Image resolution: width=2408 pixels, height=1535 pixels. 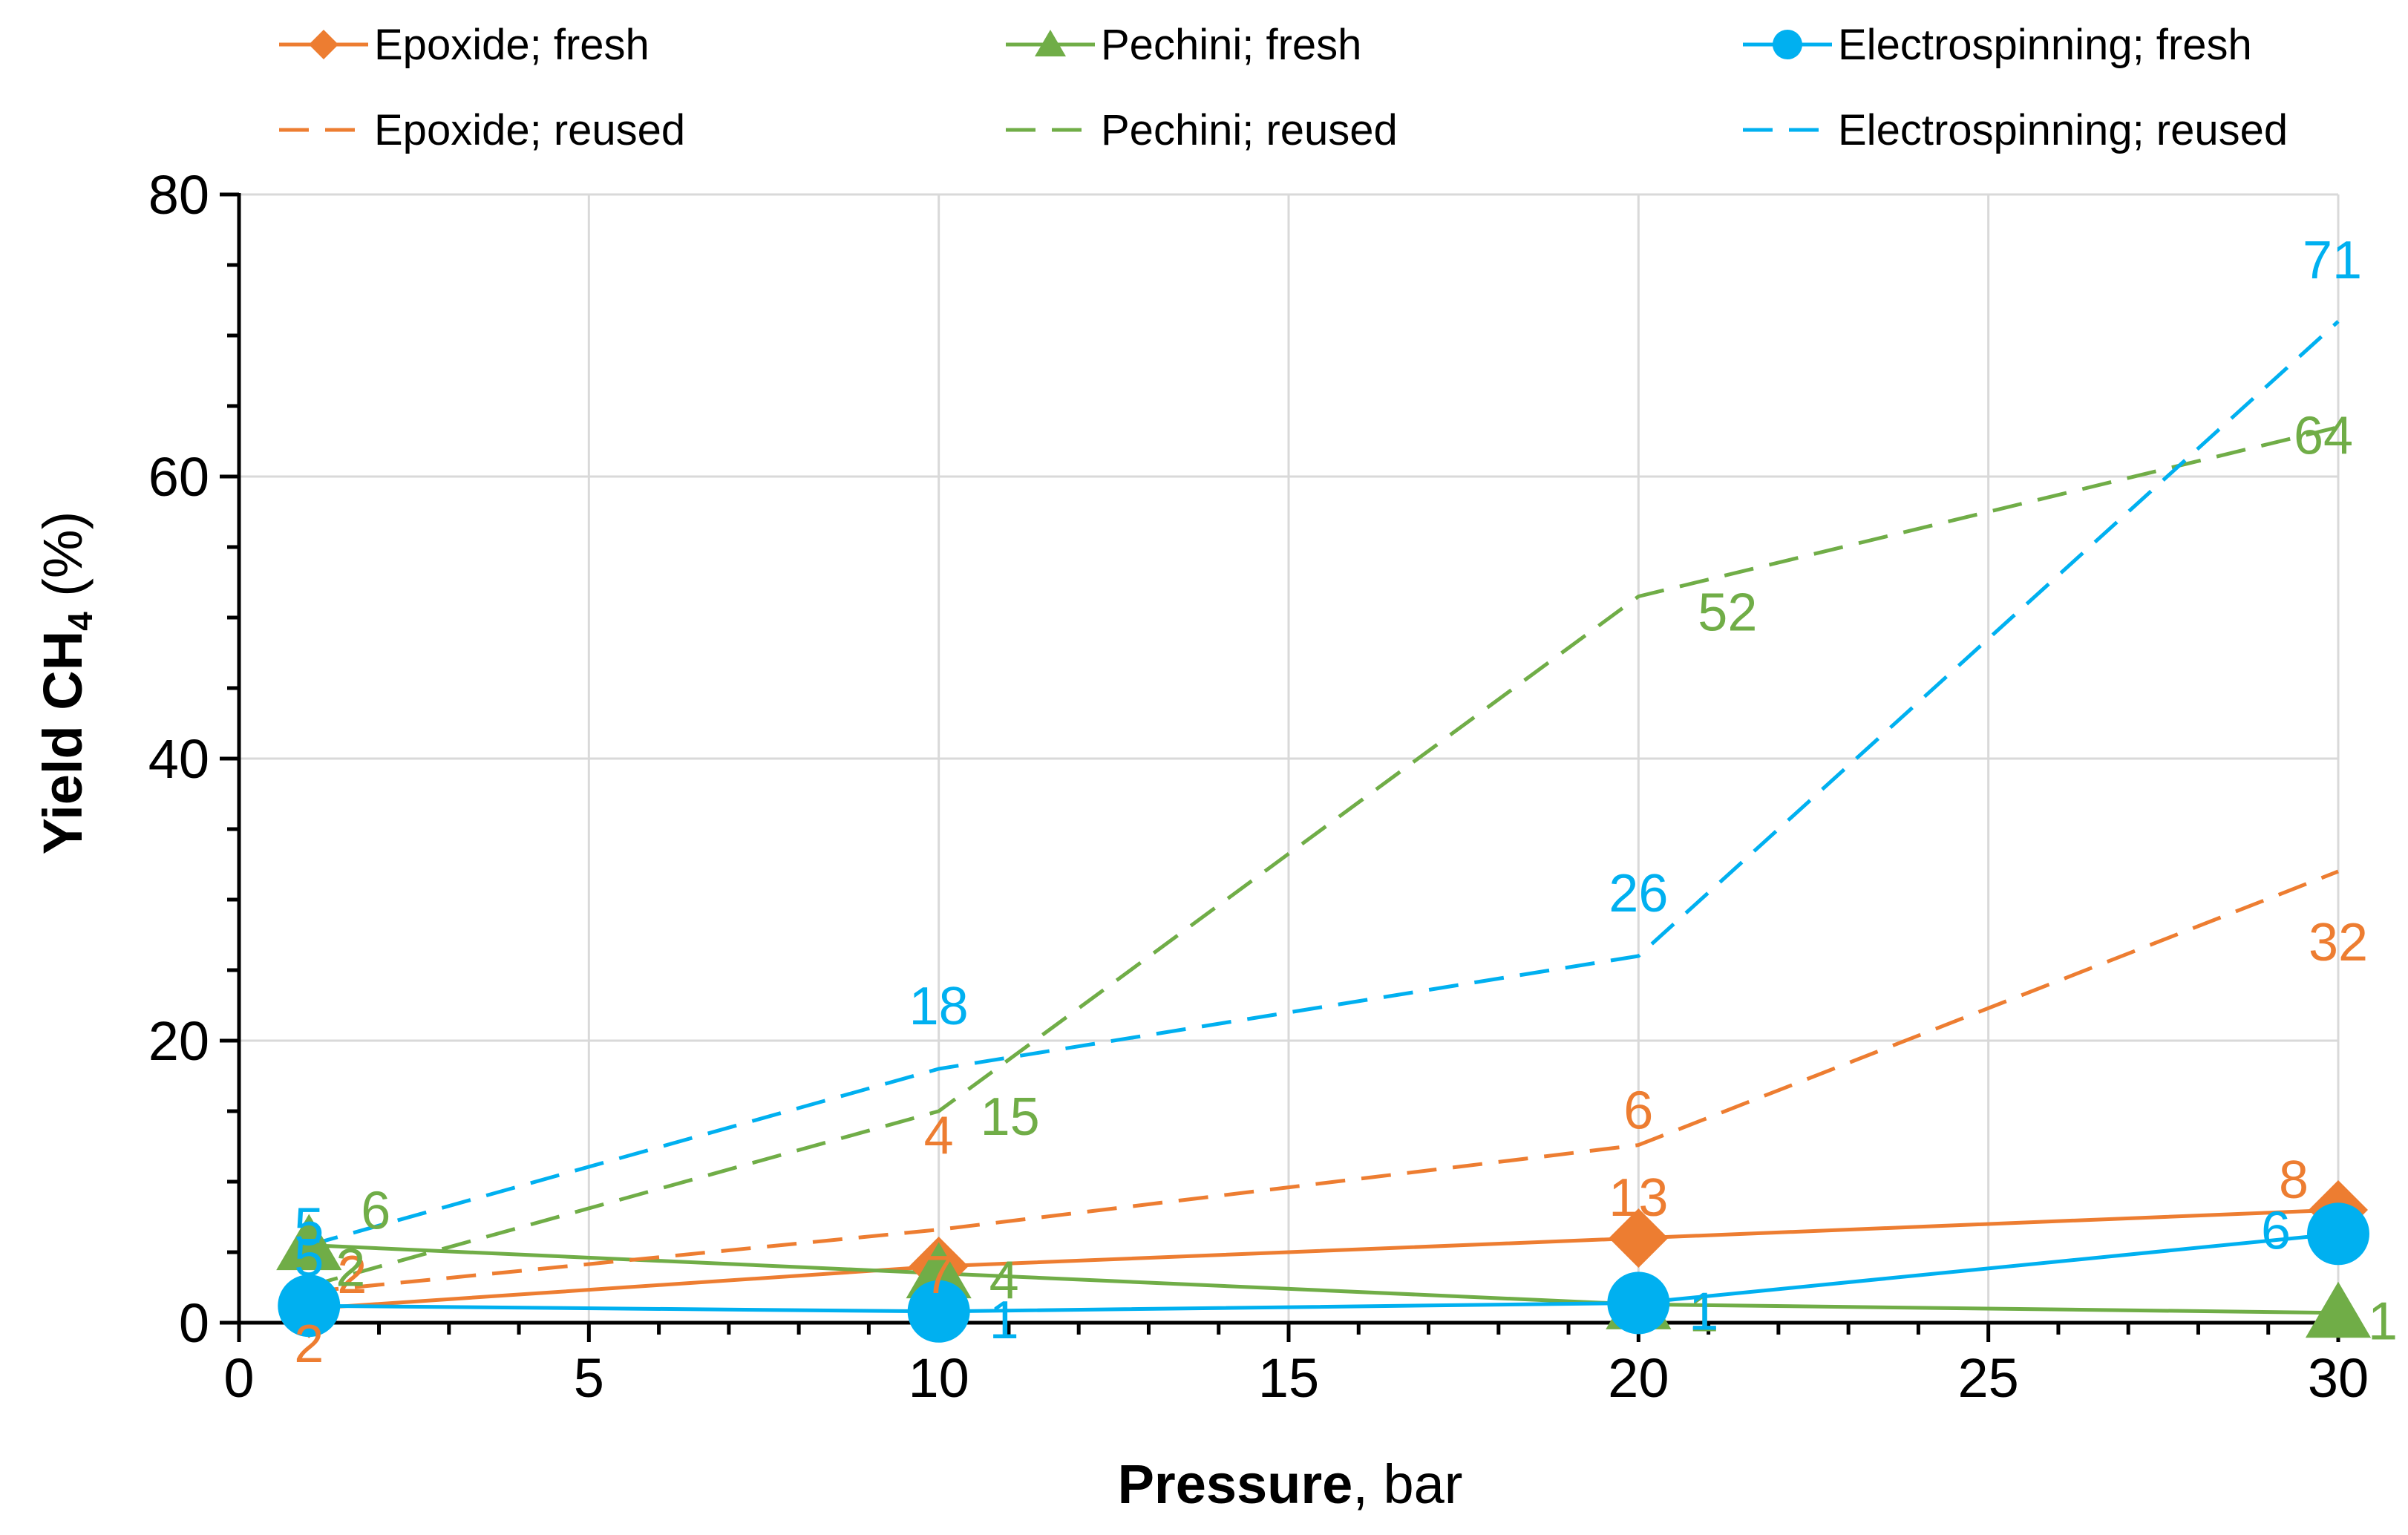 What do you see at coordinates (530, 130) in the screenshot?
I see `legend-label-3: Epoxide; reused` at bounding box center [530, 130].